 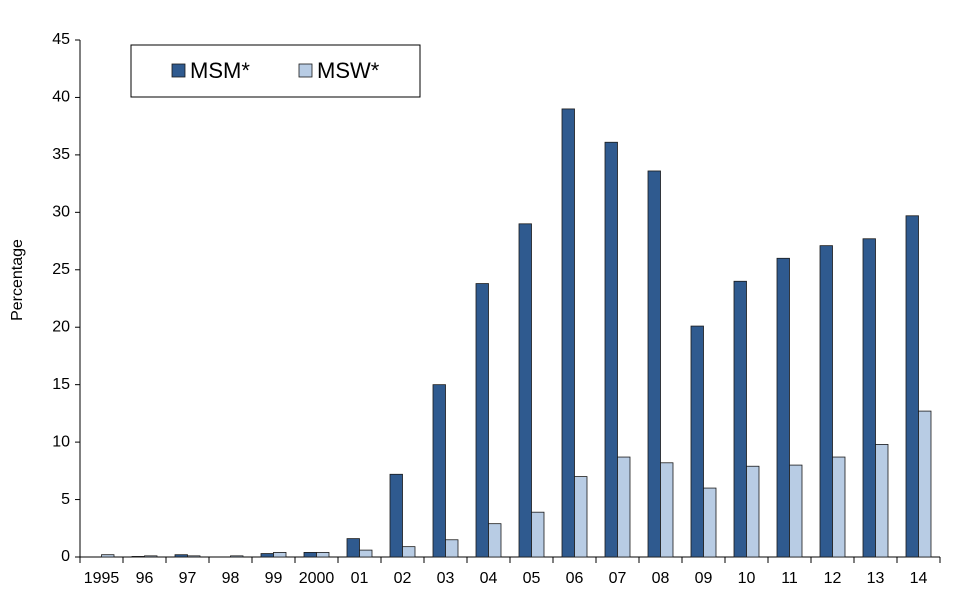 What do you see at coordinates (61, 212) in the screenshot?
I see `y-tick-label: 30` at bounding box center [61, 212].